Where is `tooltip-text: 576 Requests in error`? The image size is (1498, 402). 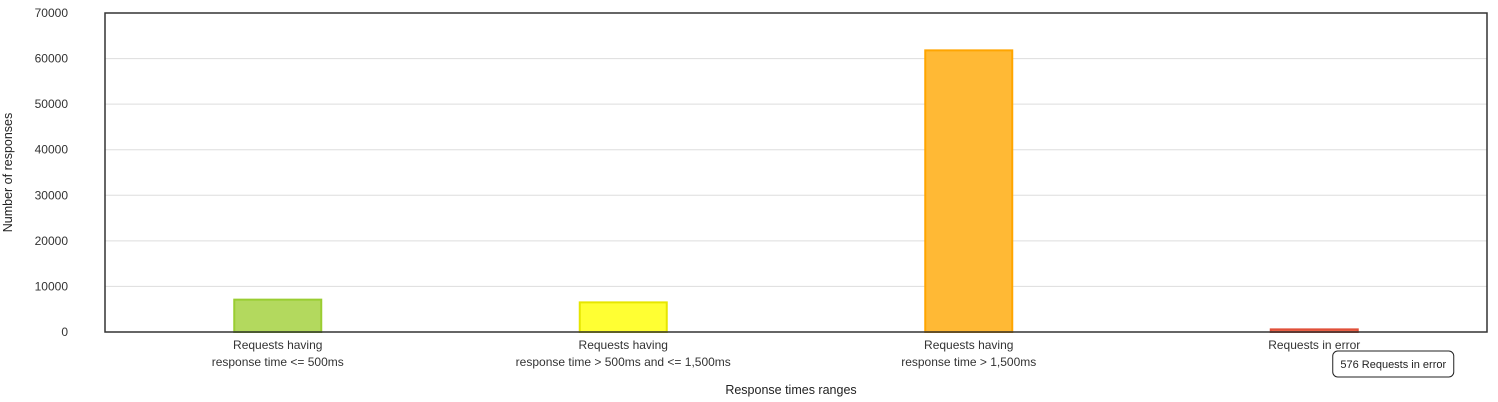 tooltip-text: 576 Requests in error is located at coordinates (1393, 365).